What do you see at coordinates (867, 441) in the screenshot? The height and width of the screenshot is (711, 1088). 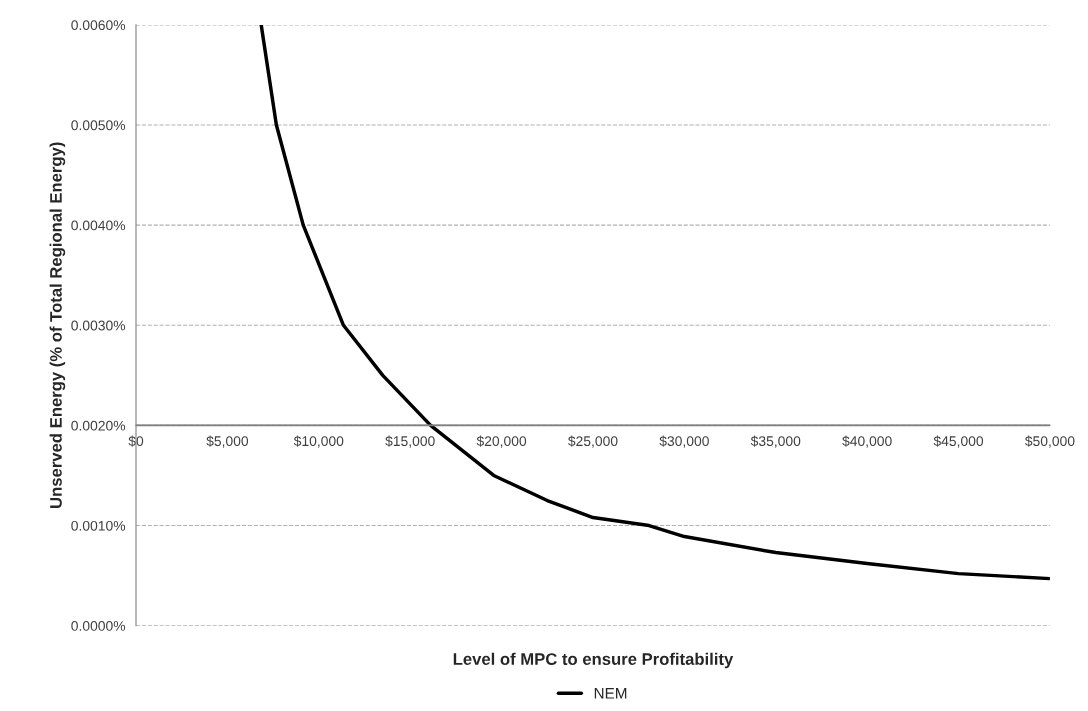 I see `x-tick-label: $40,000` at bounding box center [867, 441].